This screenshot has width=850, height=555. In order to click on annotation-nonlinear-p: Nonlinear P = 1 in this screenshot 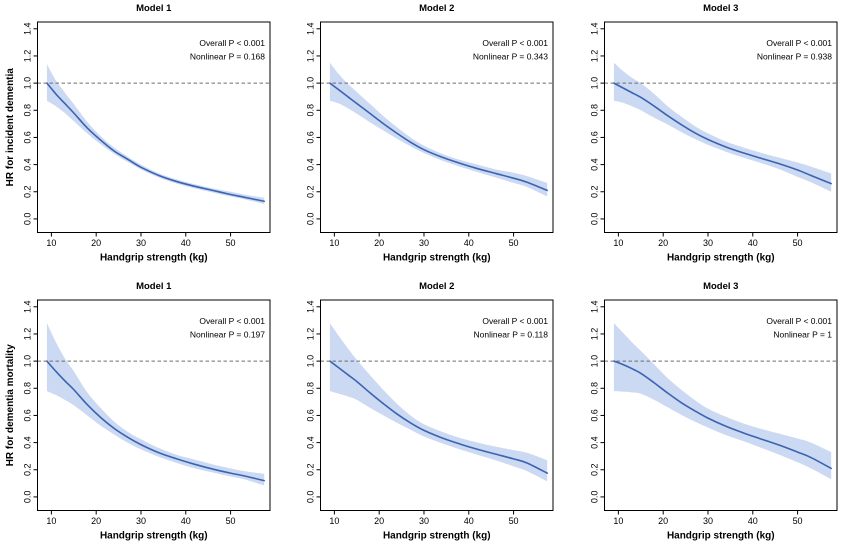, I will do `click(802, 334)`.